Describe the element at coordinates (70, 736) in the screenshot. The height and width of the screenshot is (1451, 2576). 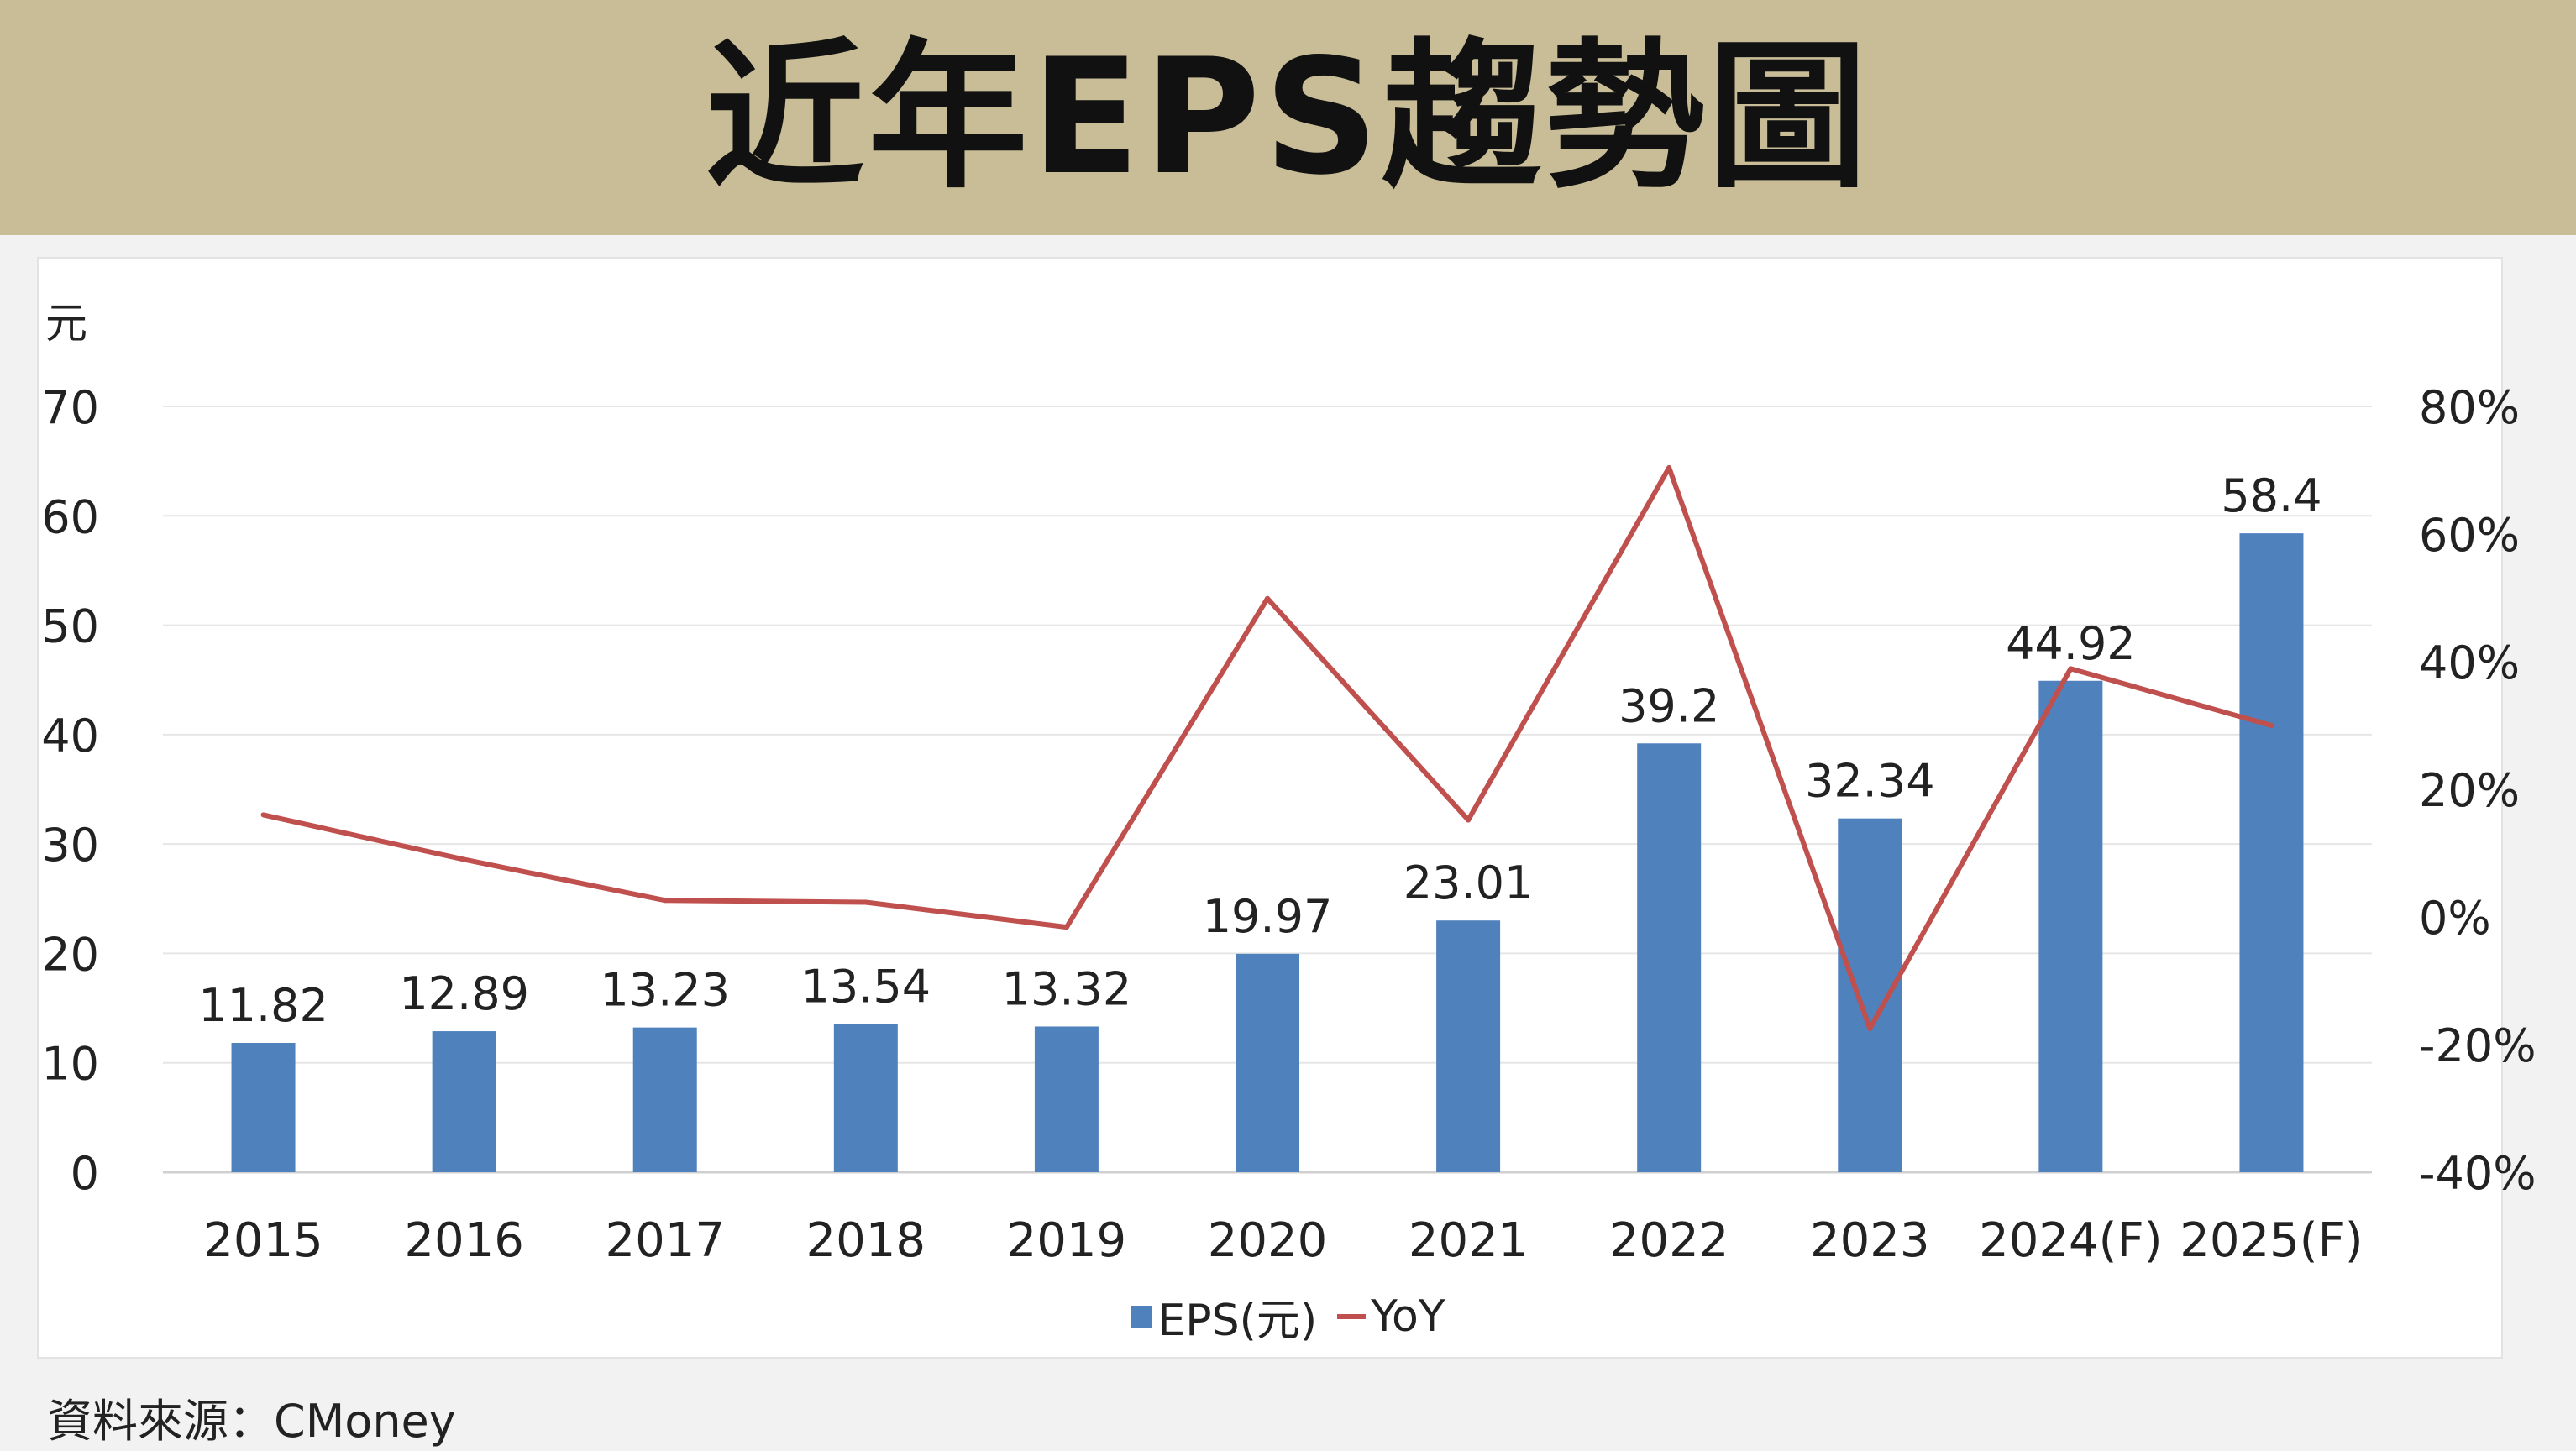
I see `y-tick-label: 40` at that location.